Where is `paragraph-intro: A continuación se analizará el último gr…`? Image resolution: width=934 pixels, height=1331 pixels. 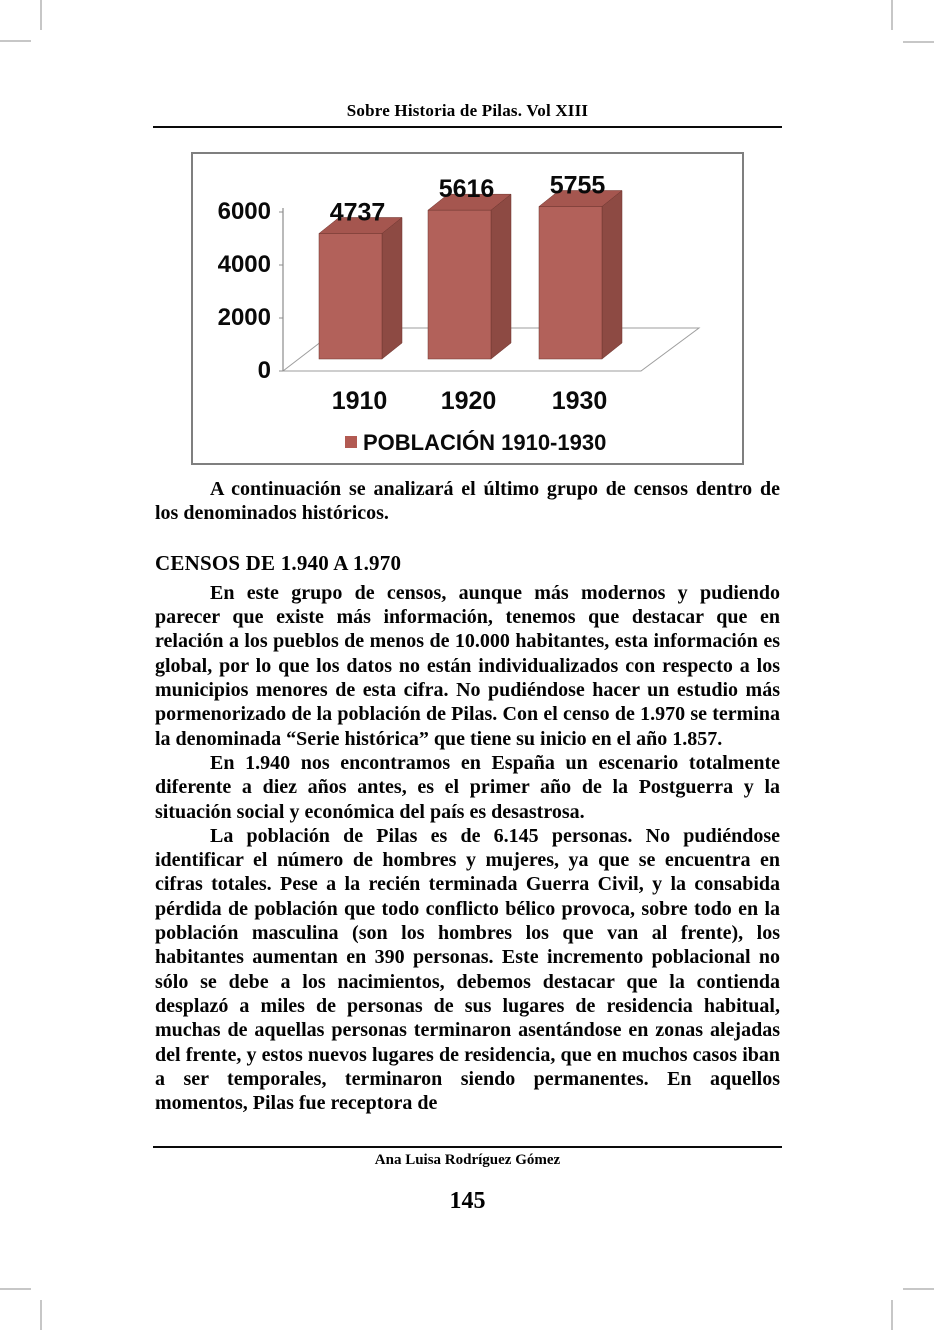 paragraph-intro: A continuación se analizará el último gr… is located at coordinates (467, 501).